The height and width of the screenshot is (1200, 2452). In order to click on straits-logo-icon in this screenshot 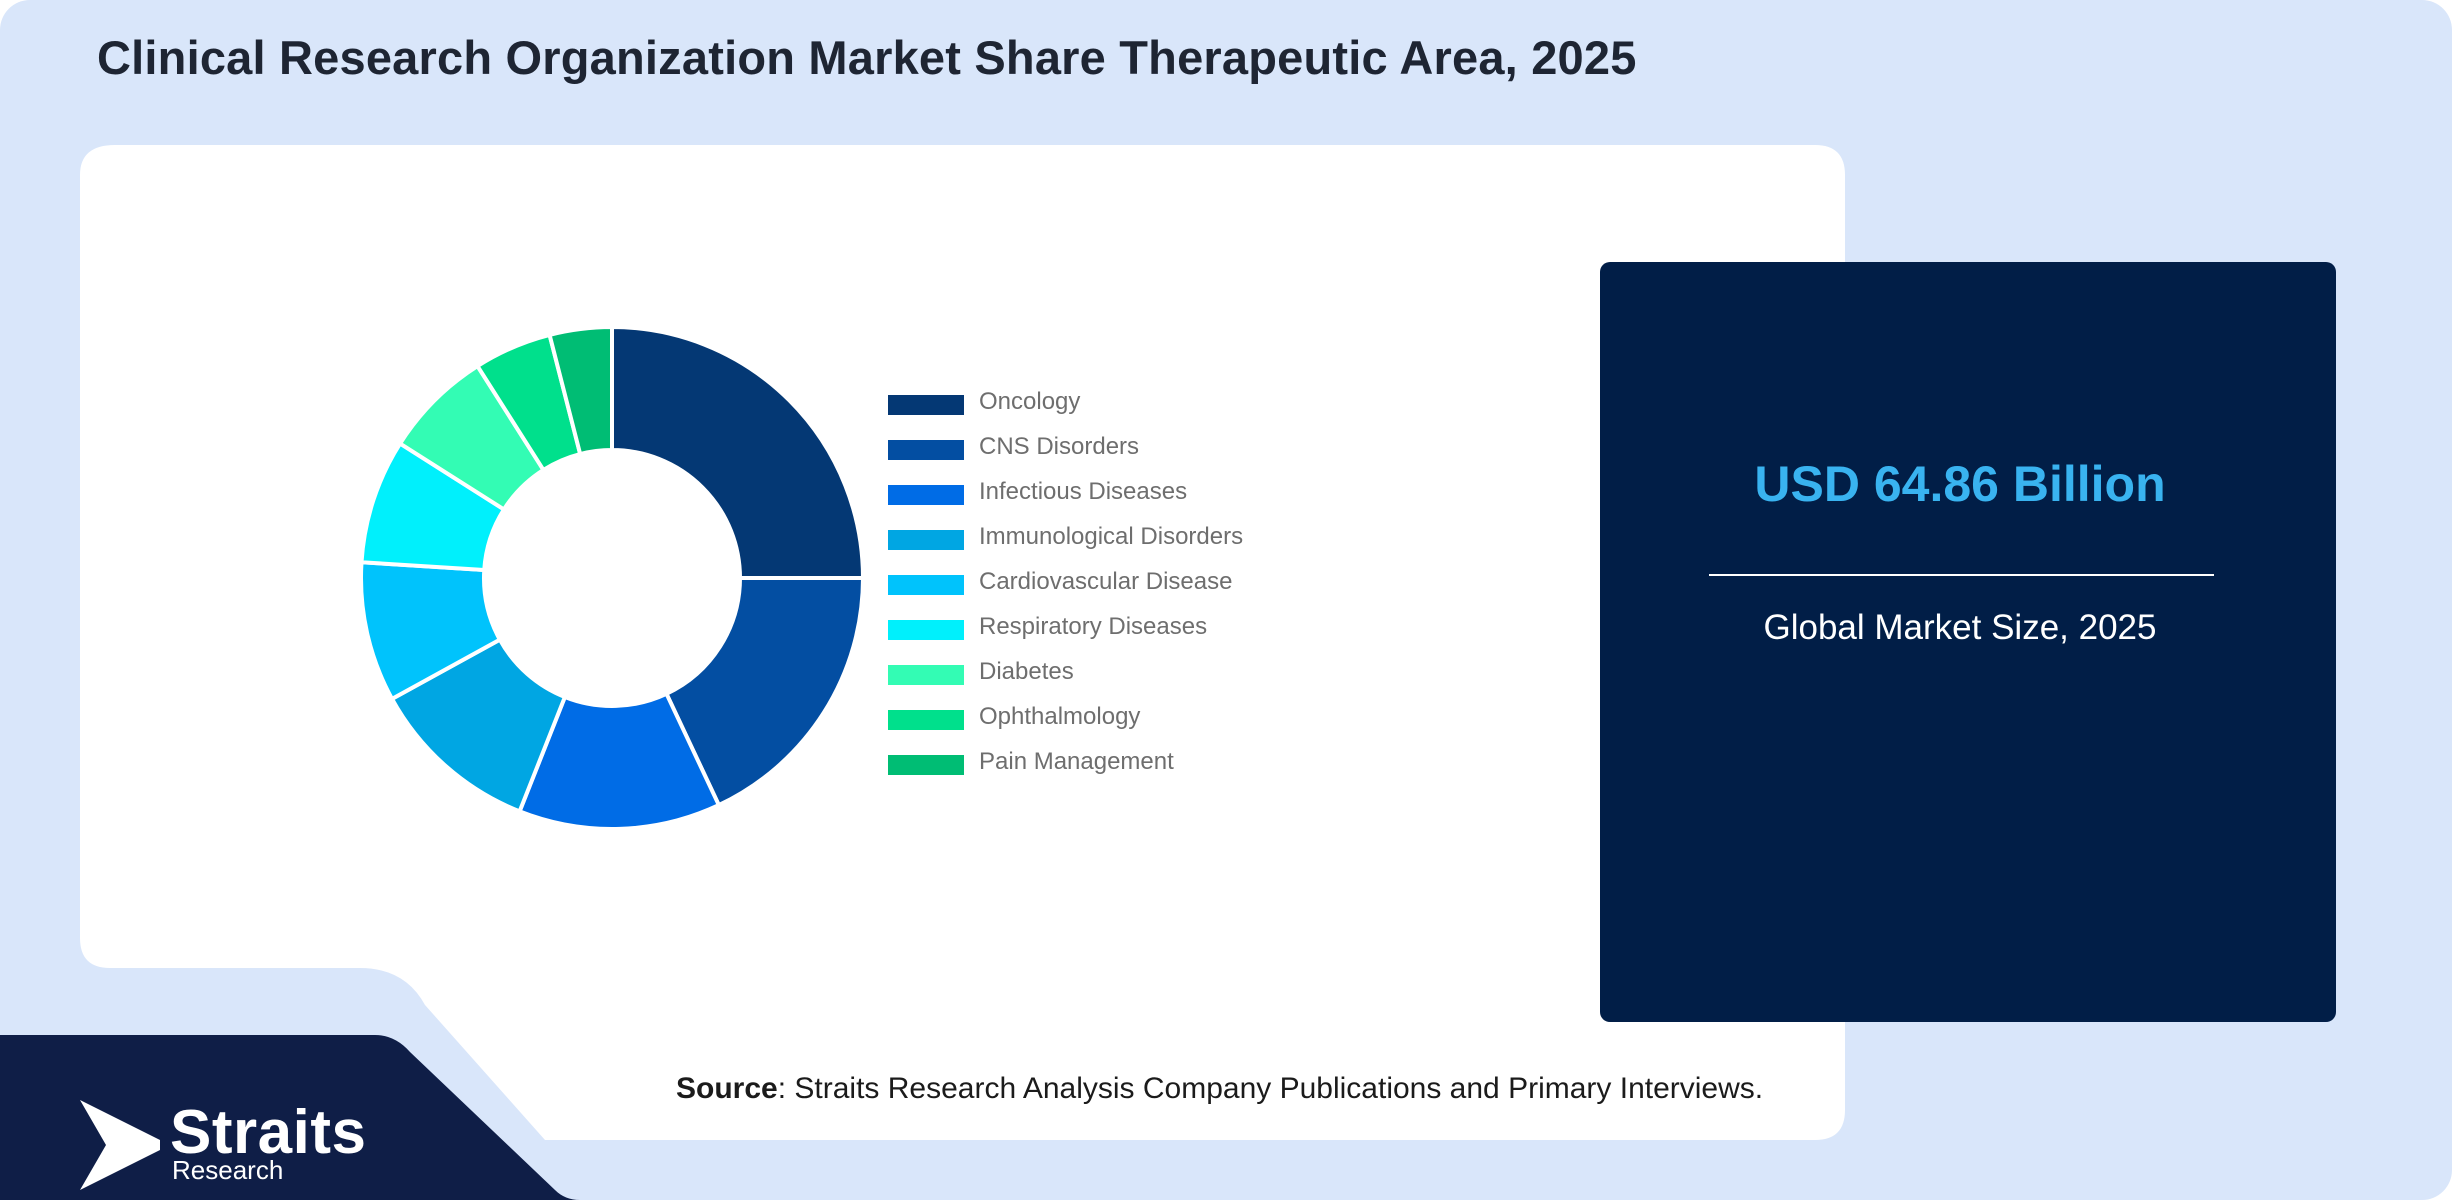, I will do `click(120, 1145)`.